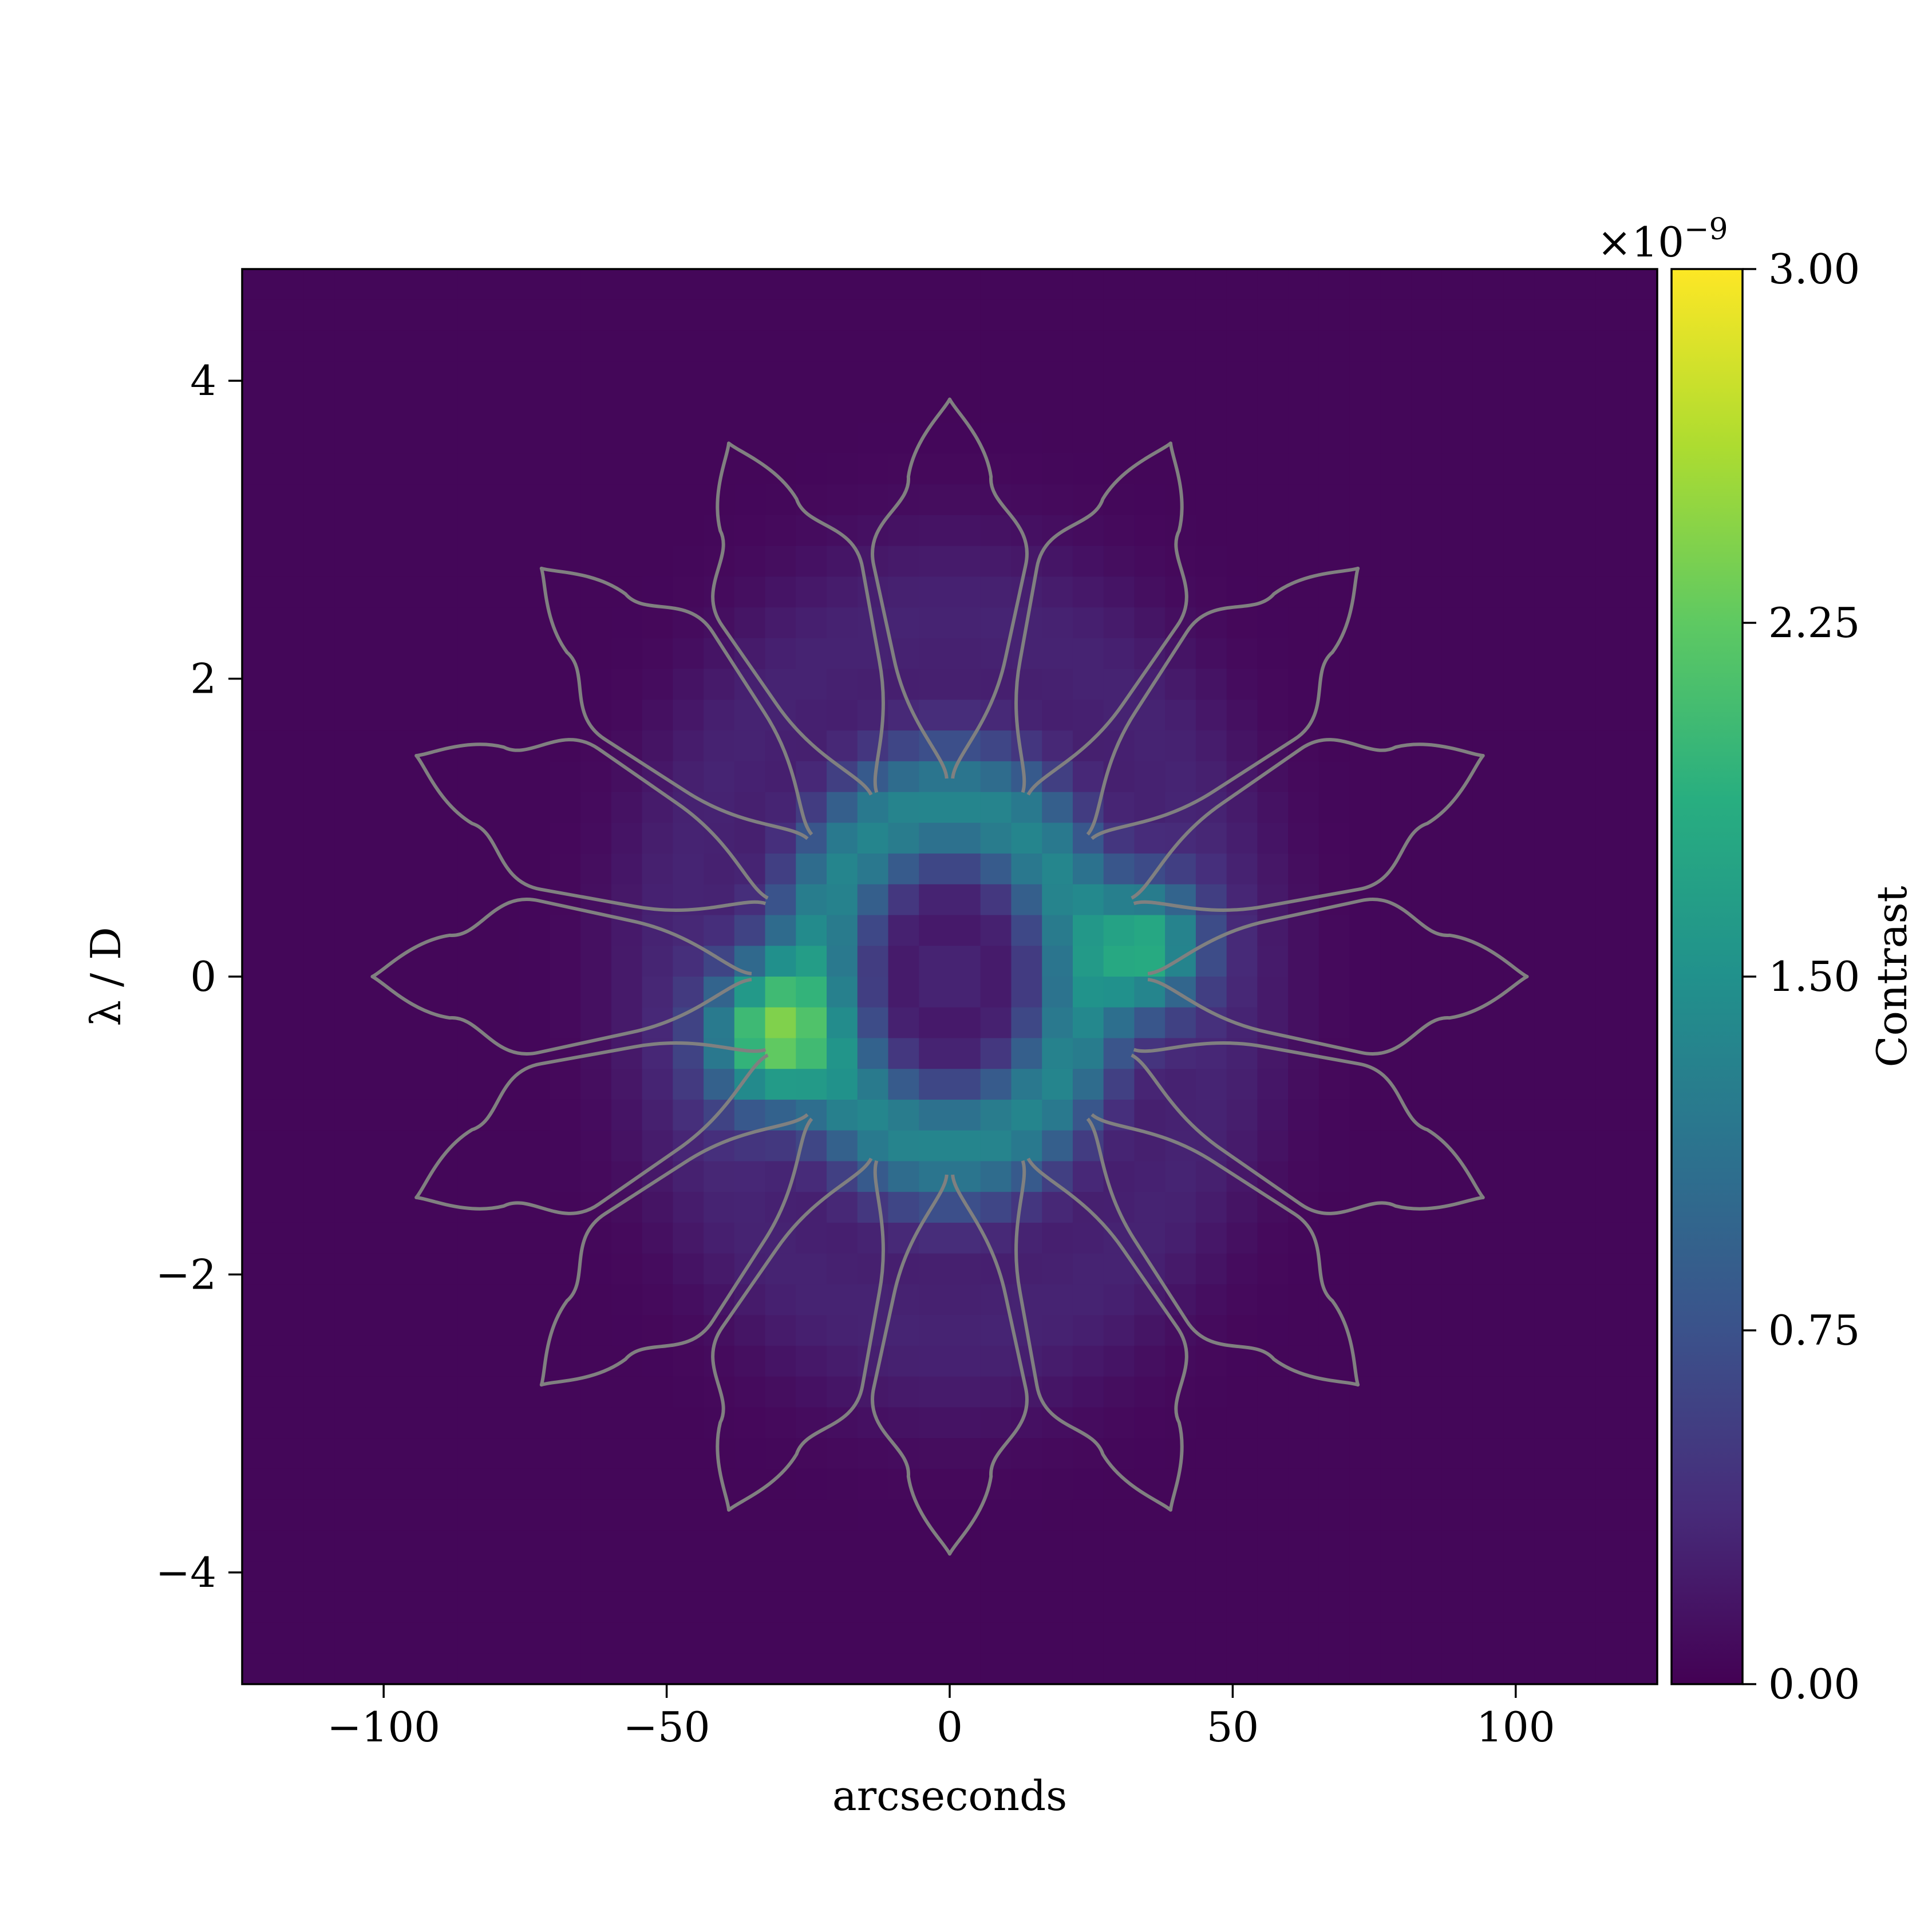 The height and width of the screenshot is (1932, 1932). I want to click on colorbar-offset: ×10⁻⁹, so click(1662, 239).